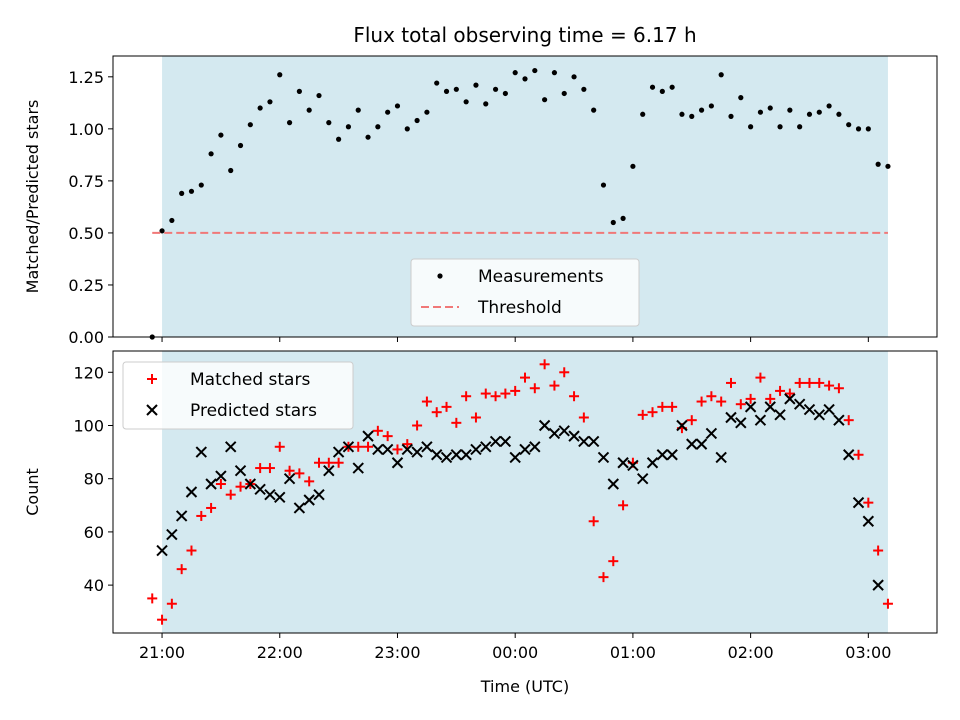  What do you see at coordinates (250, 380) in the screenshot?
I see `legend-label: Matched stars` at bounding box center [250, 380].